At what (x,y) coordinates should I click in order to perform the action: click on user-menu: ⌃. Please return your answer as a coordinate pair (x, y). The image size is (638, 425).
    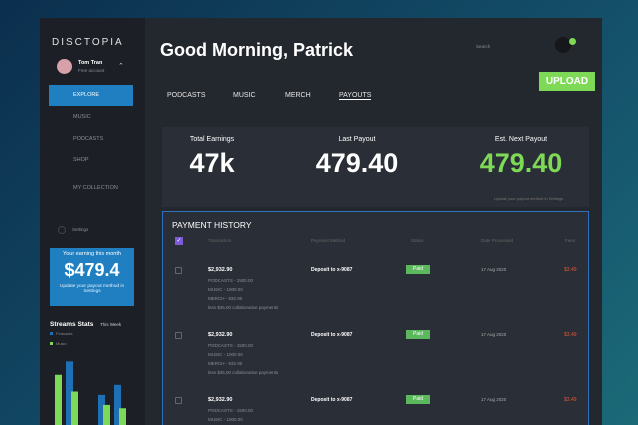
    Looking at the image, I should click on (121, 66).